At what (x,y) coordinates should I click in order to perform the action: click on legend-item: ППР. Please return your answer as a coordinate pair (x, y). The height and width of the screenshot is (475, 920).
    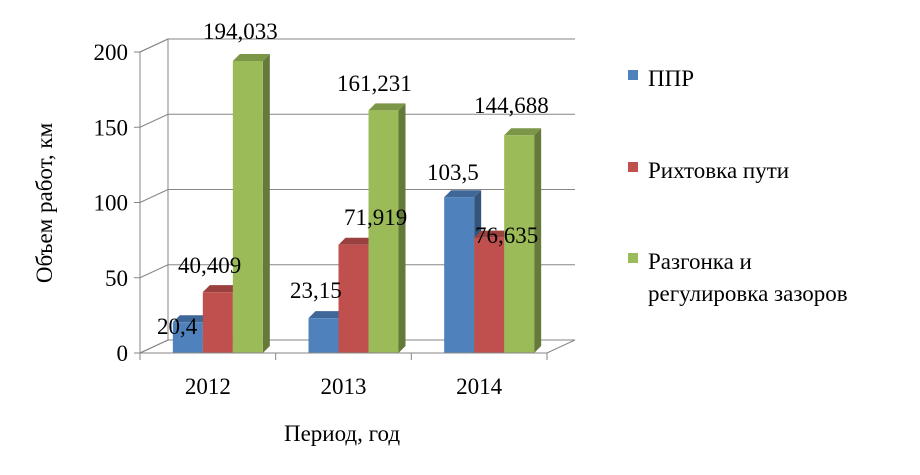
    Looking at the image, I should click on (661, 78).